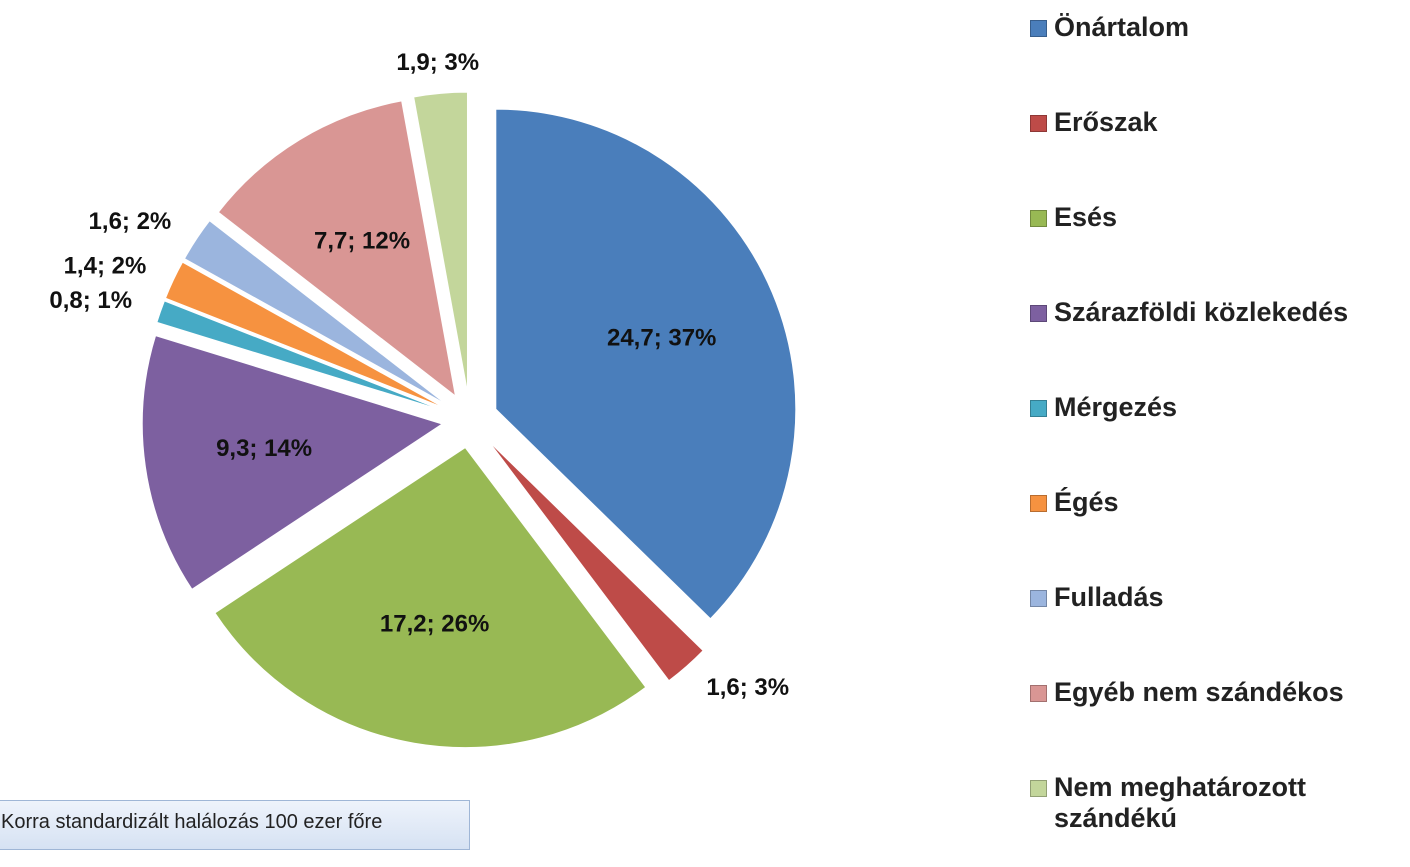  Describe the element at coordinates (1109, 597) in the screenshot. I see `legend-label: Fulladás` at that location.